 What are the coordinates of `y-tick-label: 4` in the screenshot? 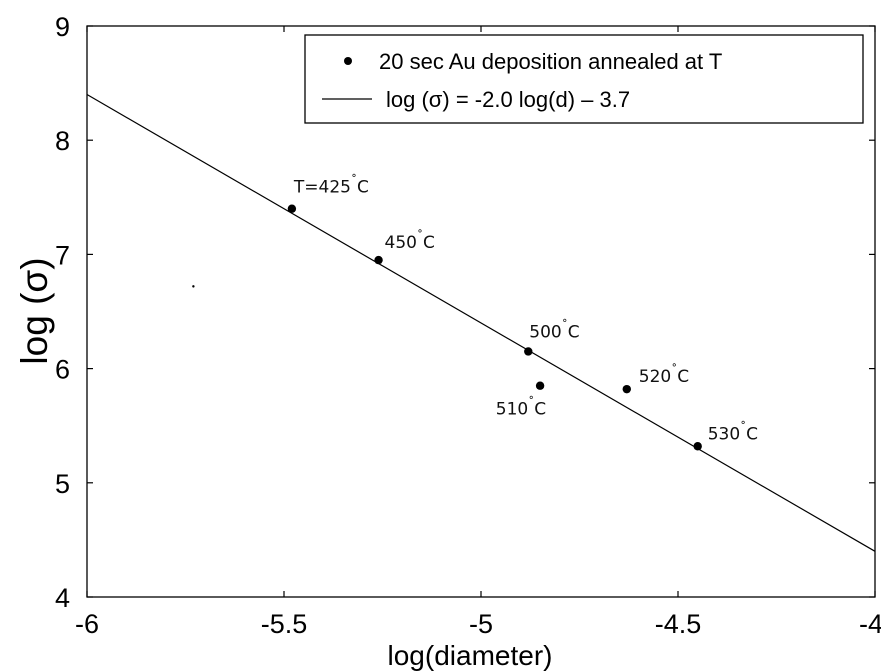 It's located at (62, 598).